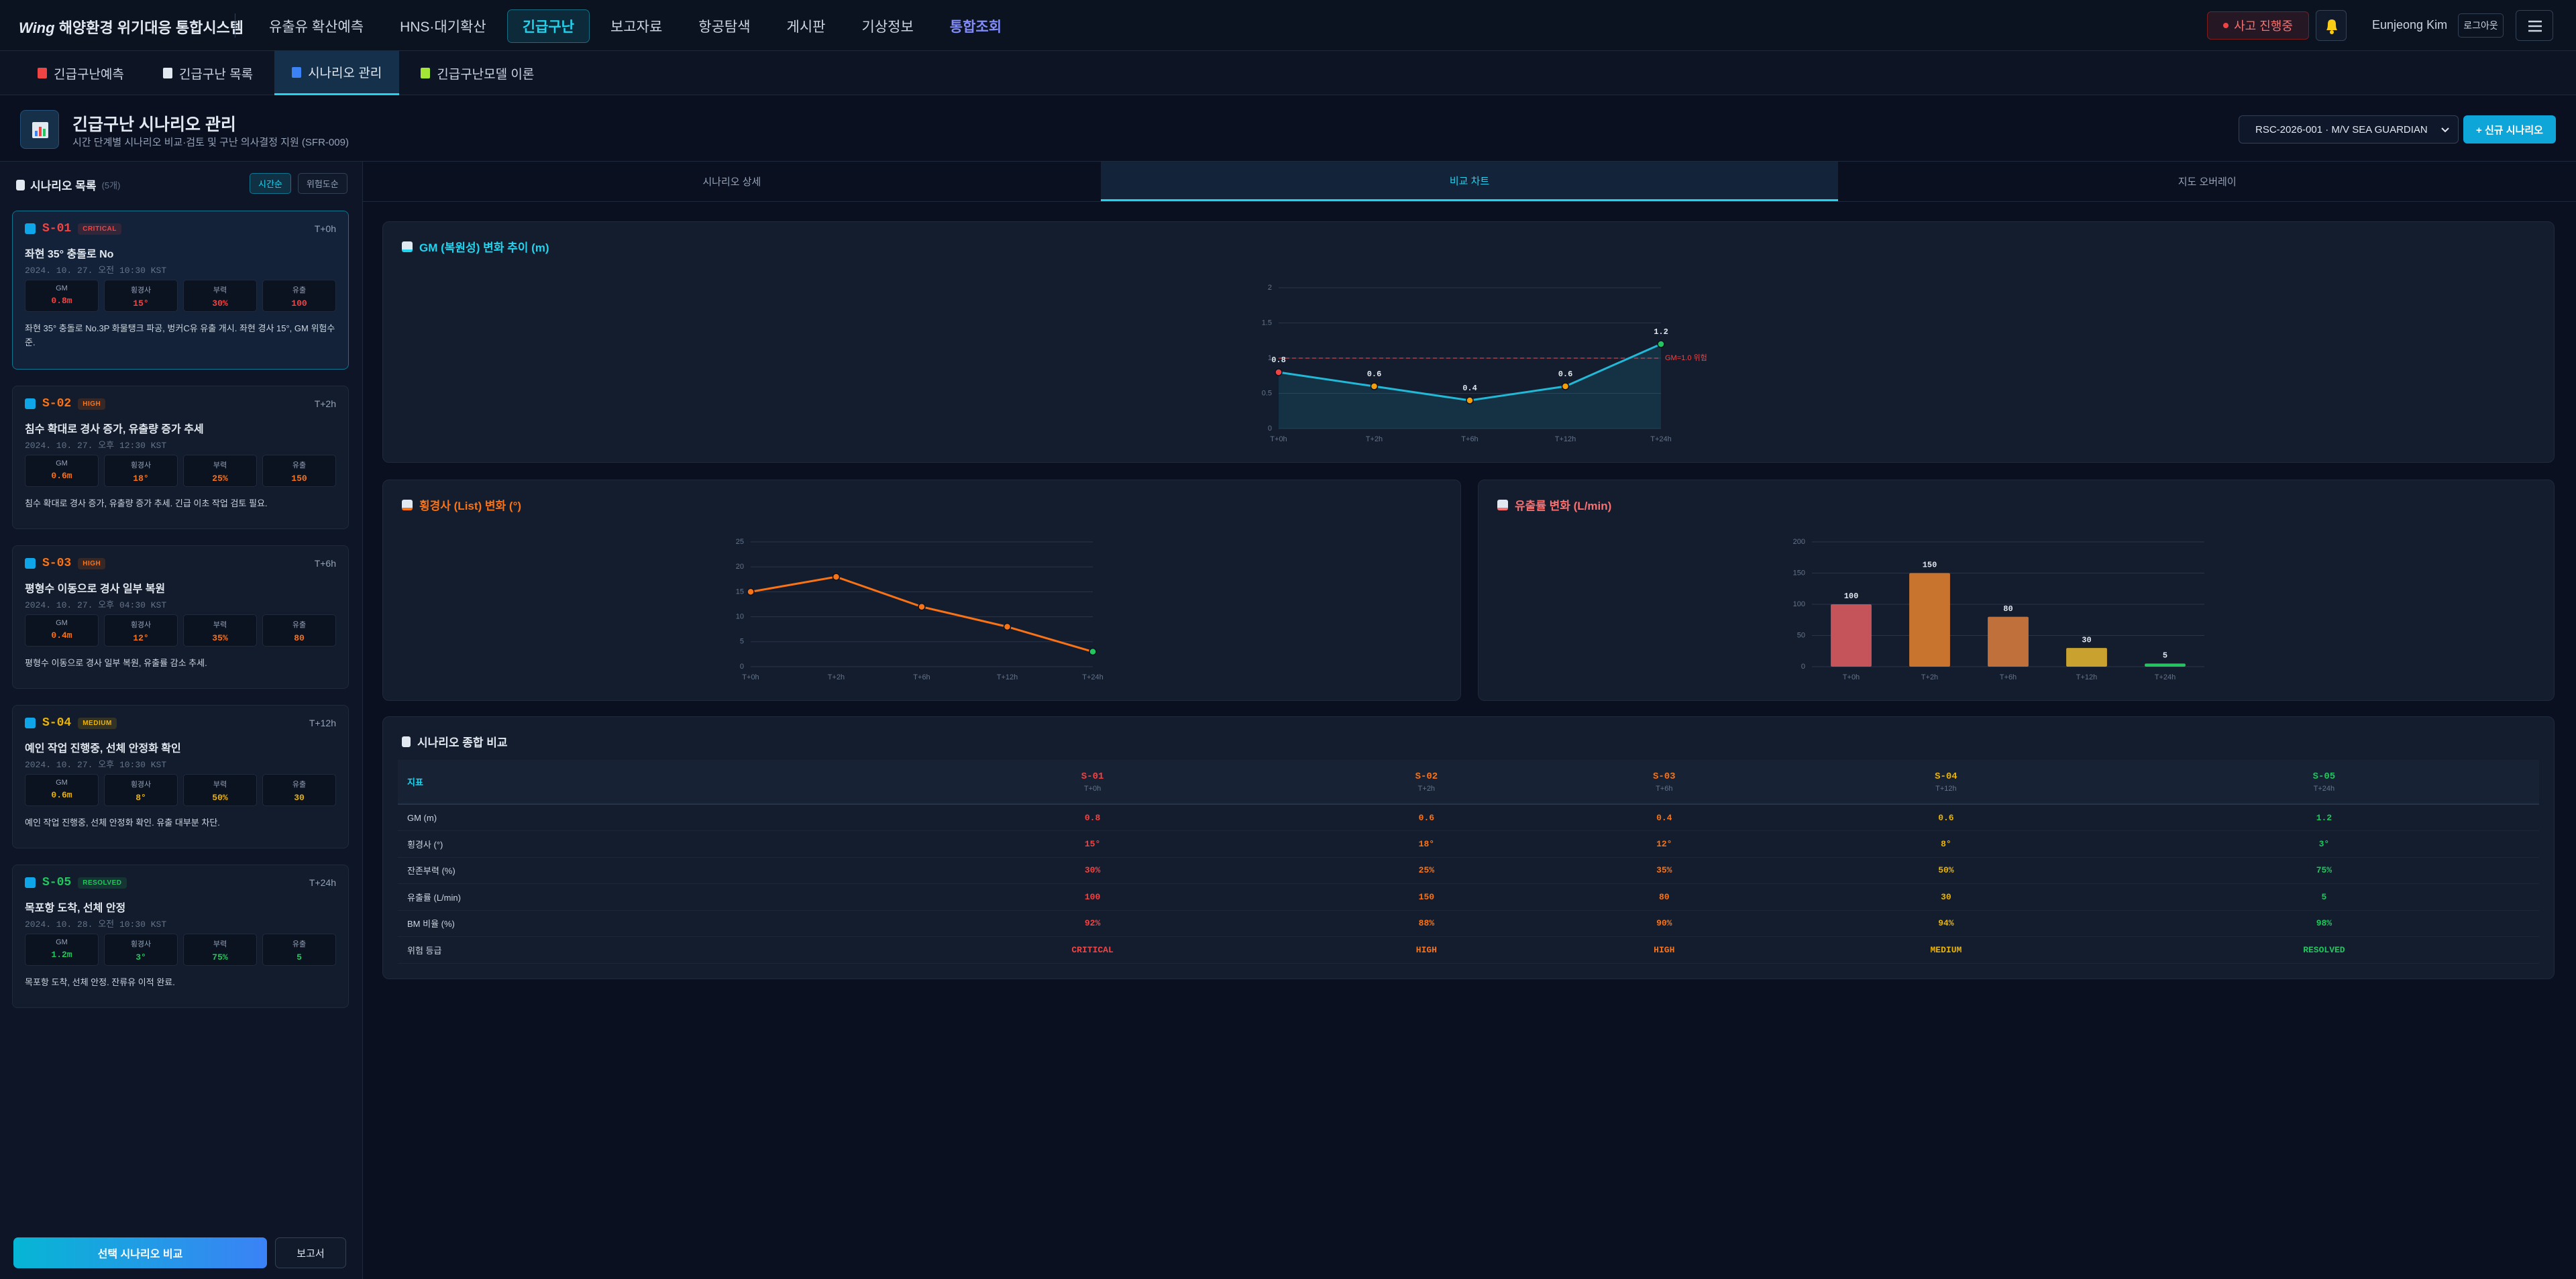 The height and width of the screenshot is (1279, 2576). I want to click on notification-button, so click(2331, 25).